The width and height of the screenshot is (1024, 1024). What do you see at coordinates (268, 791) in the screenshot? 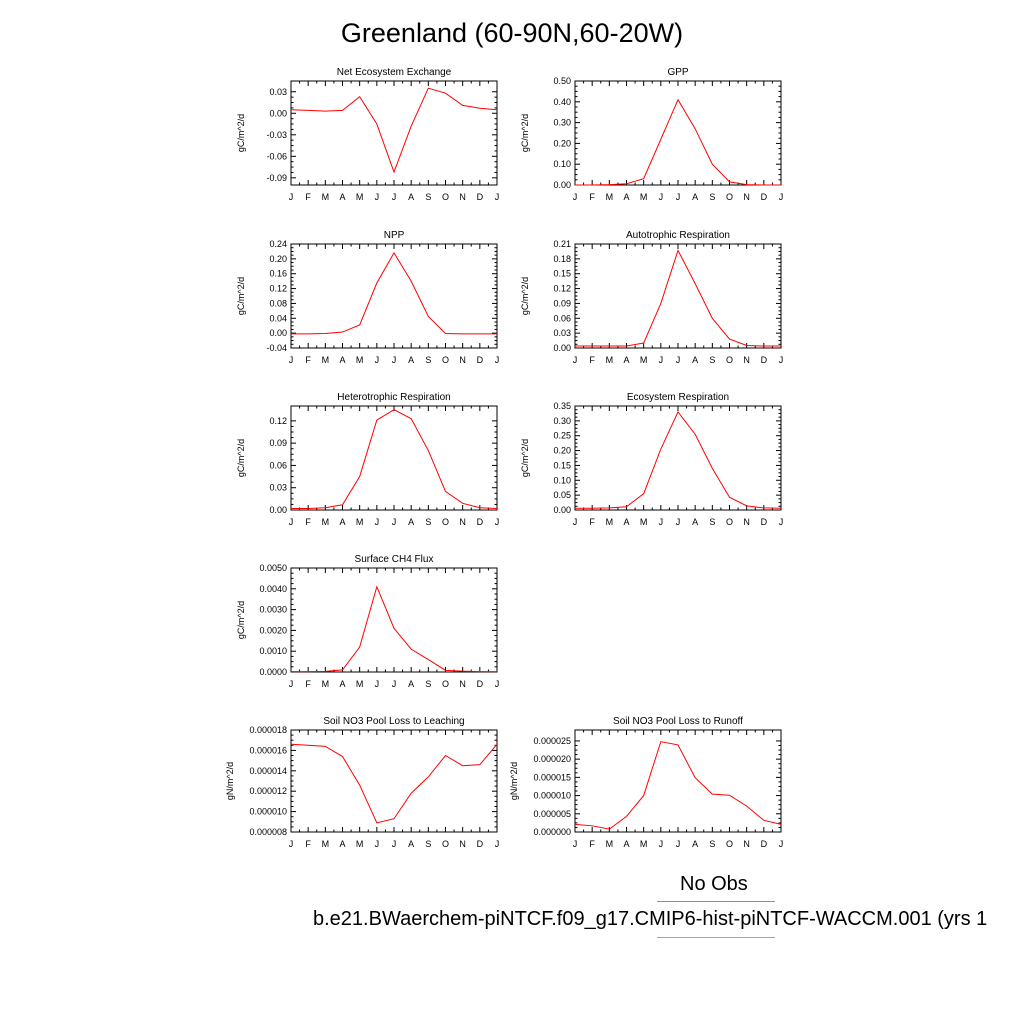
I see `y-tick-label: 0.000012` at bounding box center [268, 791].